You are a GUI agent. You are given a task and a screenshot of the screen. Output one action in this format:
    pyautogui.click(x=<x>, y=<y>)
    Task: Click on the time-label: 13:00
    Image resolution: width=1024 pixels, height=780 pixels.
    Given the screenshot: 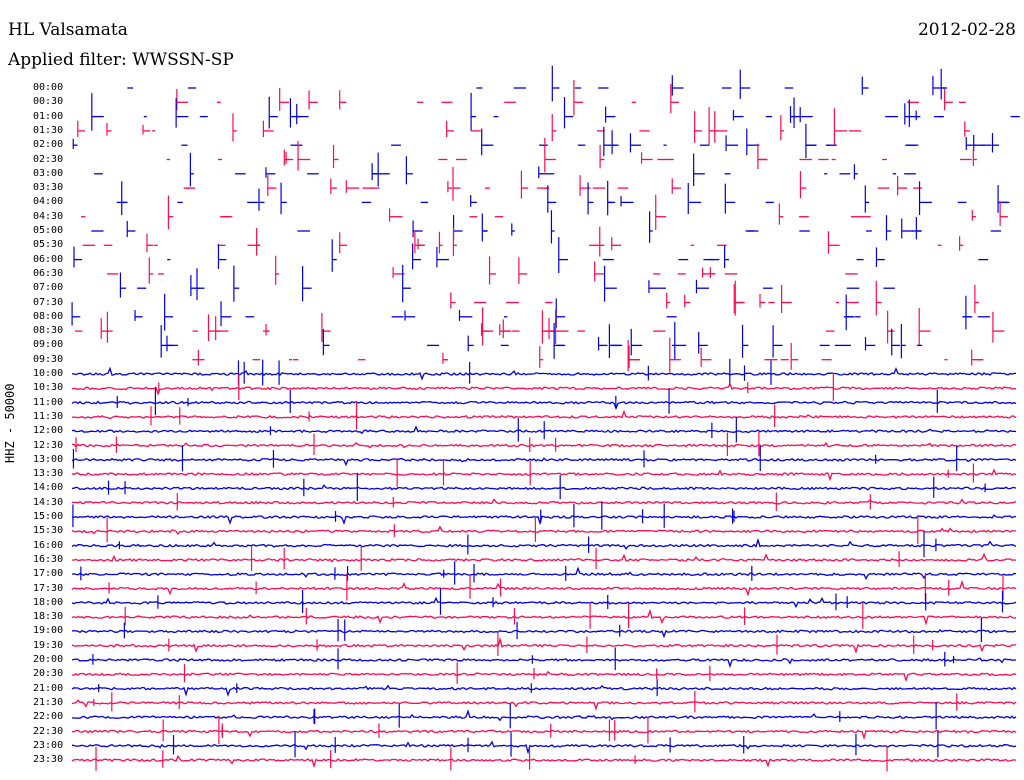 What is the action you would take?
    pyautogui.click(x=48, y=459)
    